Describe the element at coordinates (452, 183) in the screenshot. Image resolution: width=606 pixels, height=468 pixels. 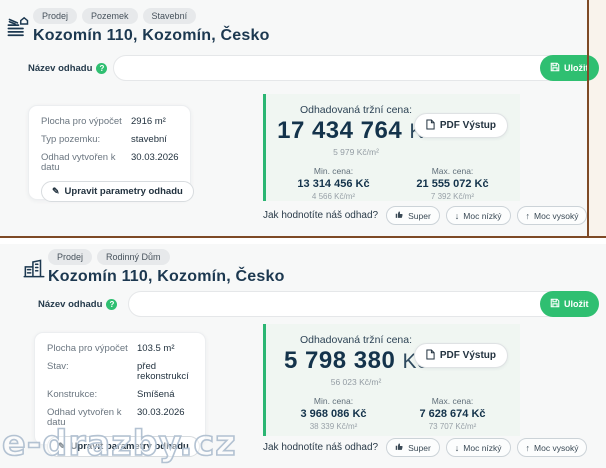
I see `max-price-block: Max. cena: 21 555 072 Kč 7 392 Kč/m²` at that location.